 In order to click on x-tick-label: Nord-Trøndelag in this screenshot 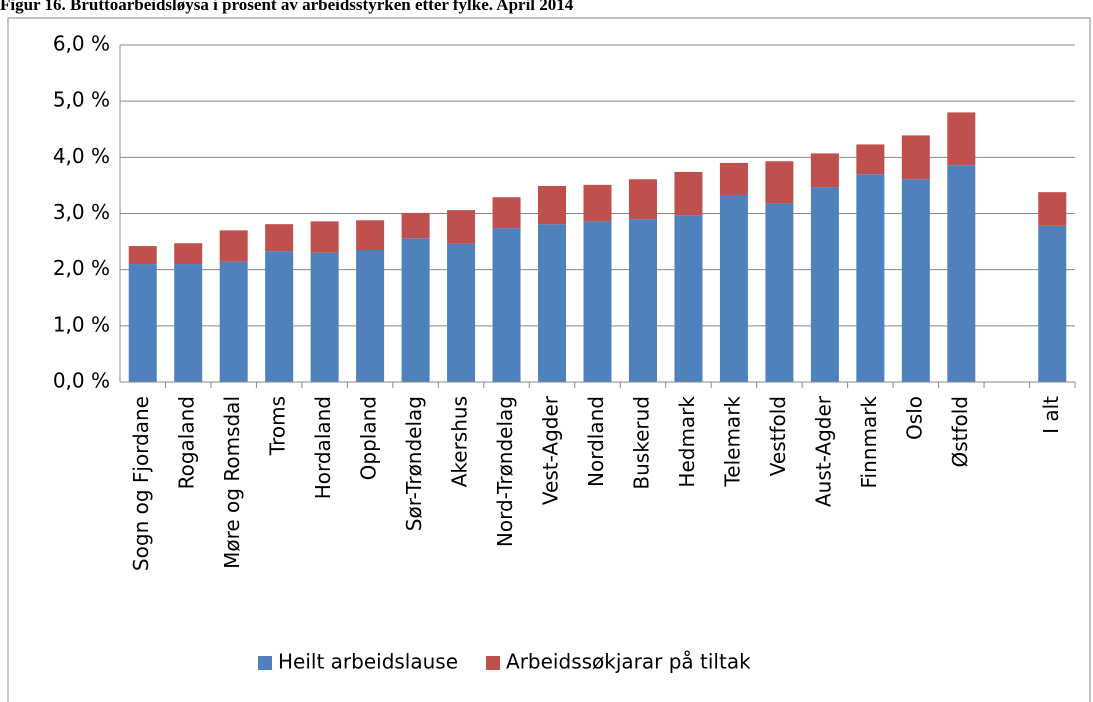, I will do `click(505, 471)`.